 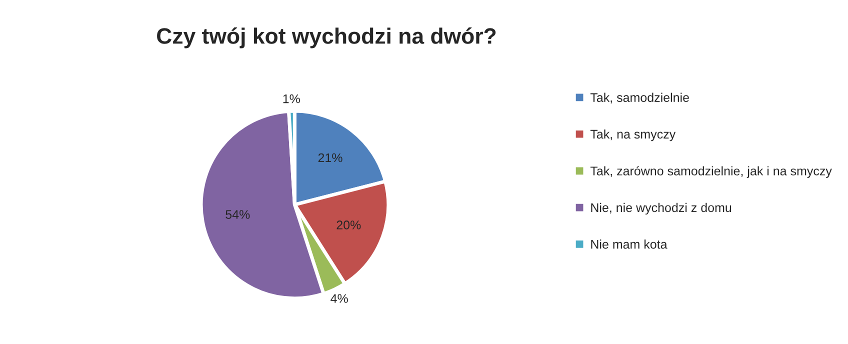 What do you see at coordinates (348, 225) in the screenshot?
I see `data-label: 20%` at bounding box center [348, 225].